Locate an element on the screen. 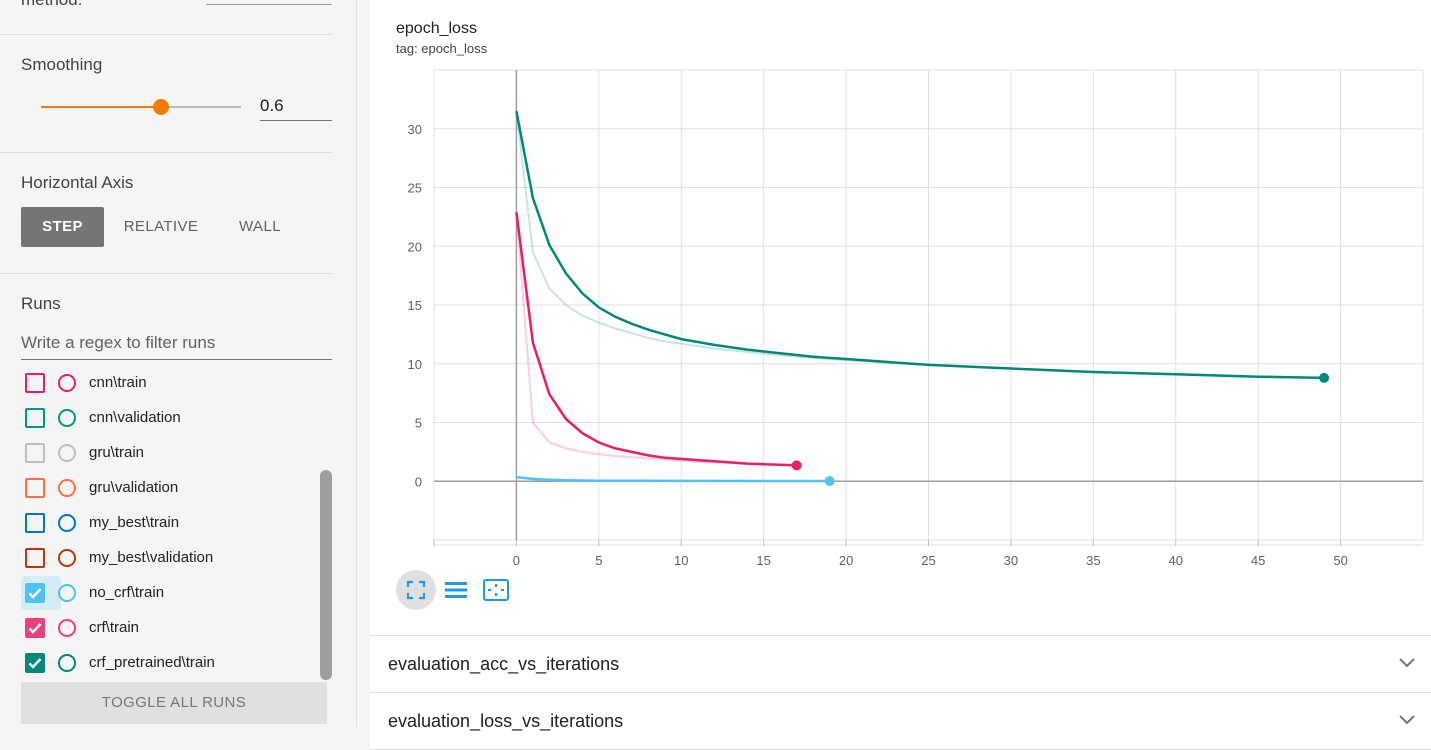 The width and height of the screenshot is (1431, 750). smoothing-slider is located at coordinates (141, 107).